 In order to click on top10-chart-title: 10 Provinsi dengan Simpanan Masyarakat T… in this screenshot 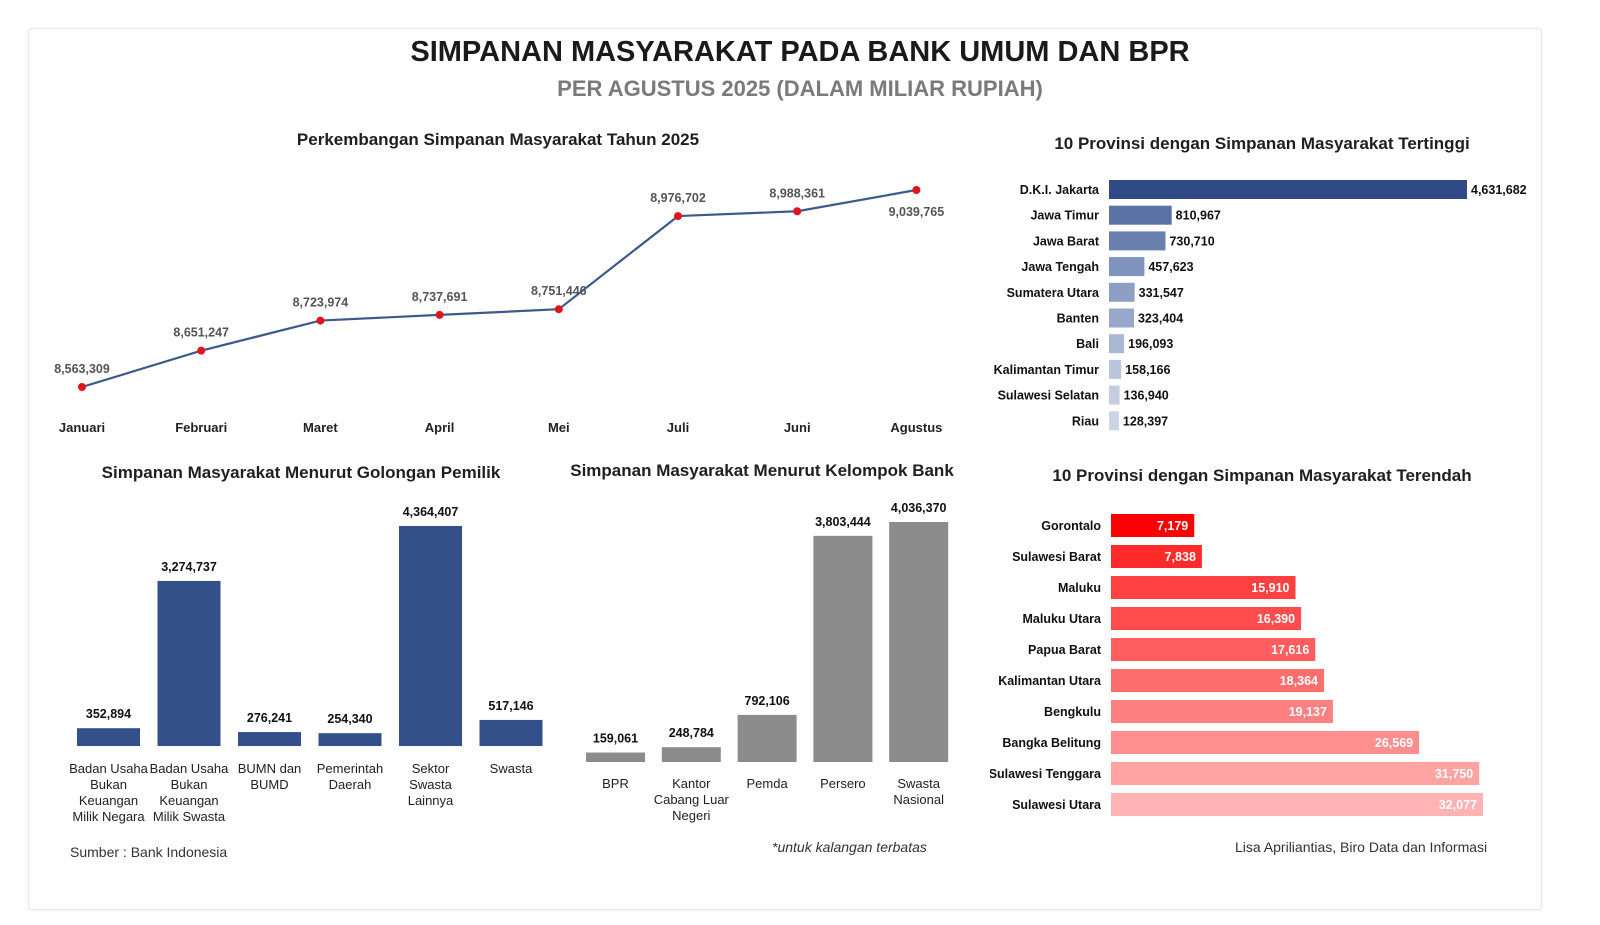, I will do `click(1262, 143)`.